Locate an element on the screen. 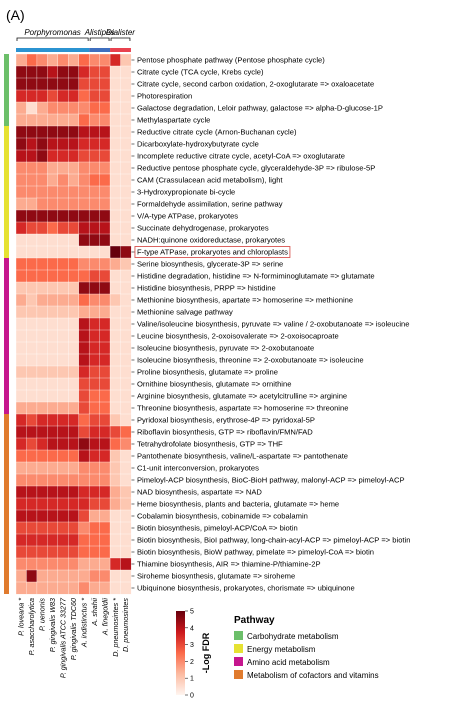  row-label: Methylaspartate cycle is located at coordinates (173, 120).